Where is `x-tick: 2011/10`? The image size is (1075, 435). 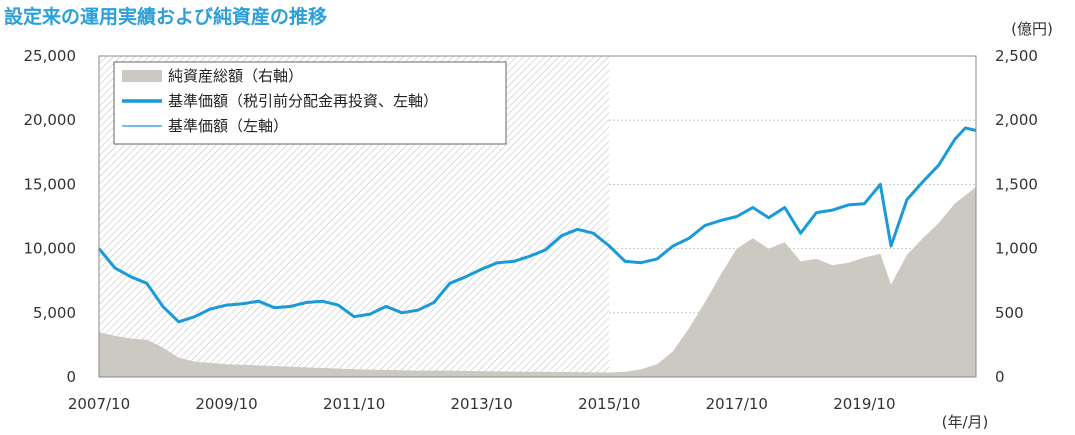 x-tick: 2011/10 is located at coordinates (354, 404).